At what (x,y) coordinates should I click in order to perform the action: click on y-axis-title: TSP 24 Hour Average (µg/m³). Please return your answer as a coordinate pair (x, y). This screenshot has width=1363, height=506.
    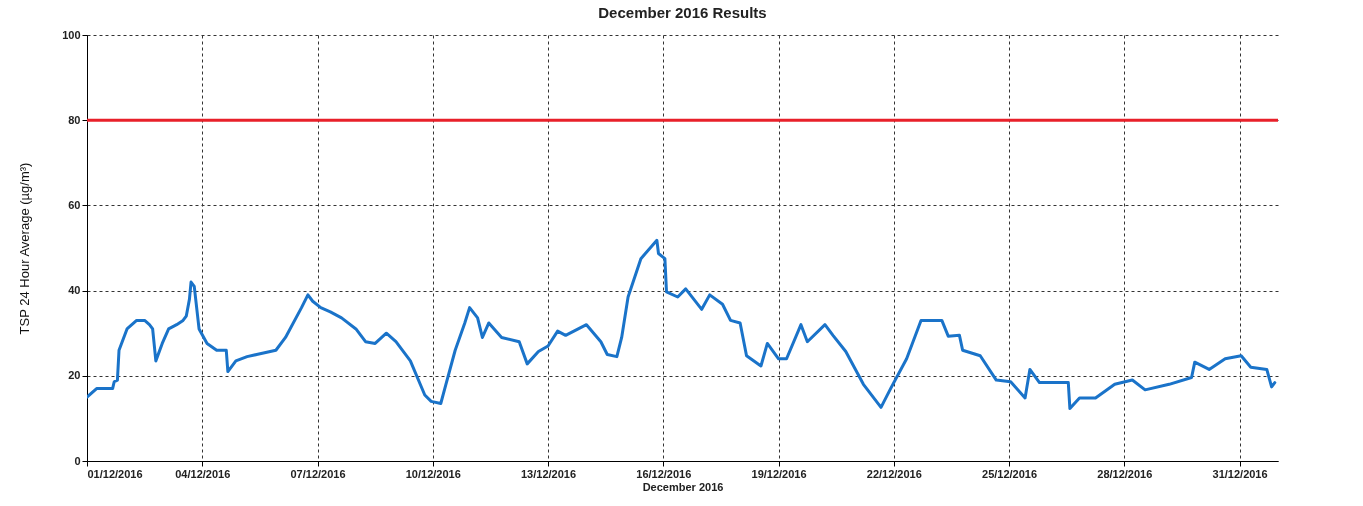
    Looking at the image, I should click on (25, 248).